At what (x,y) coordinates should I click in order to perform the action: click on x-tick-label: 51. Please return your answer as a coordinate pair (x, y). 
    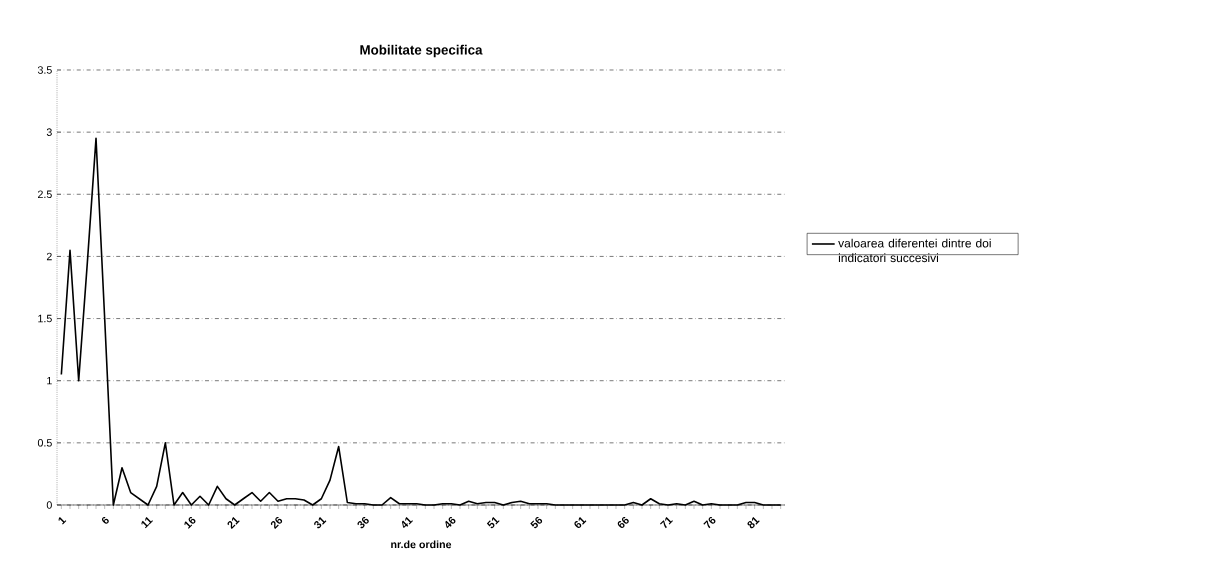
    Looking at the image, I should click on (493, 523).